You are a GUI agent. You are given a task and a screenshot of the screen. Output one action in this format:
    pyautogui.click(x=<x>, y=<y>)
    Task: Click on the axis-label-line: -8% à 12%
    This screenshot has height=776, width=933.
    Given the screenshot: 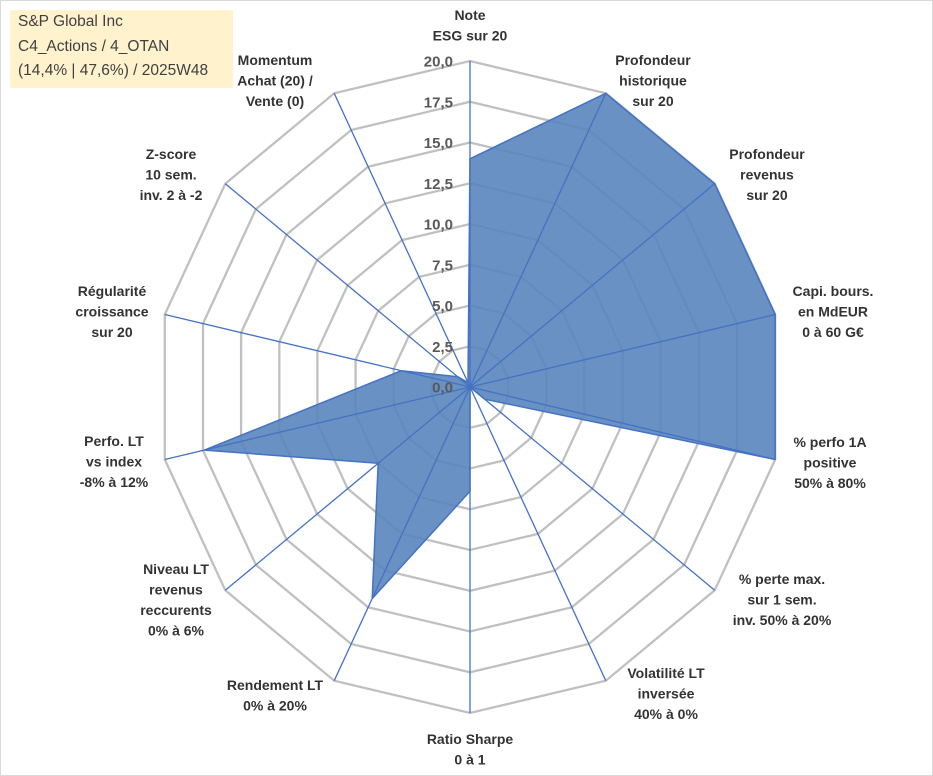 What is the action you would take?
    pyautogui.click(x=114, y=482)
    